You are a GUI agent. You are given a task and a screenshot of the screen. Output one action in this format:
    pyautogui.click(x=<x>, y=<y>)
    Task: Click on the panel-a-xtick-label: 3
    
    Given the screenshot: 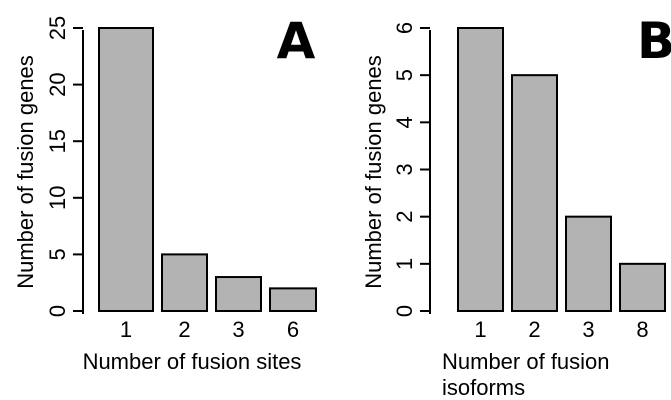 What is the action you would take?
    pyautogui.click(x=238, y=329)
    